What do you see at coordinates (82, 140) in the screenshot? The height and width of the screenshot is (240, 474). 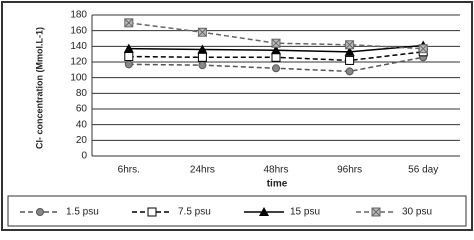 I see `y-tick-label: 20` at bounding box center [82, 140].